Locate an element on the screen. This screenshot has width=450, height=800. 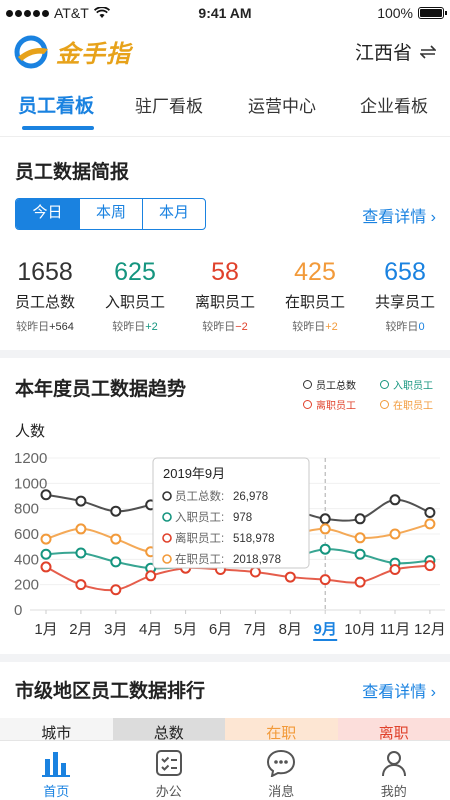
stat-value: 658 is located at coordinates (405, 272).